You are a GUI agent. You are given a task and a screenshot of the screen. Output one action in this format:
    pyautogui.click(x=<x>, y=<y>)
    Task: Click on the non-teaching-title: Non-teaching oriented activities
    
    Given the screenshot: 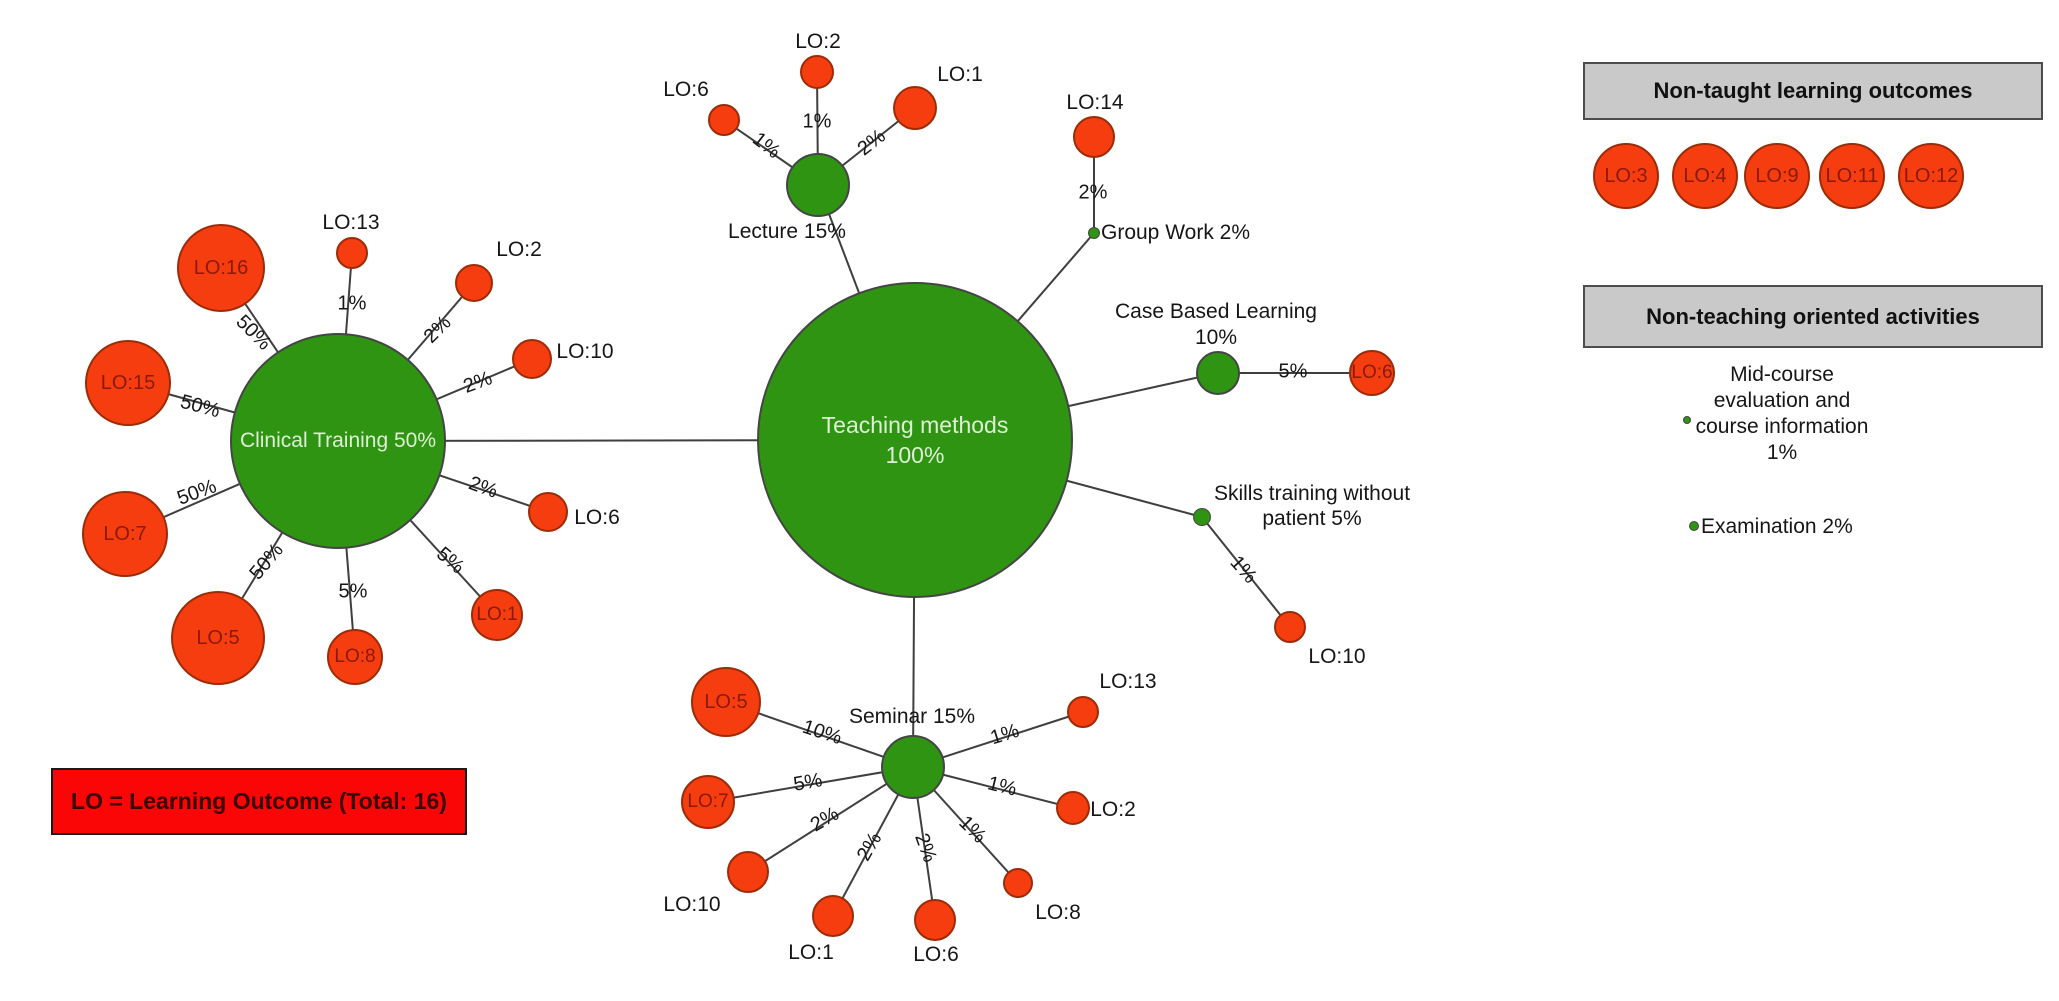 What is the action you would take?
    pyautogui.click(x=1813, y=316)
    